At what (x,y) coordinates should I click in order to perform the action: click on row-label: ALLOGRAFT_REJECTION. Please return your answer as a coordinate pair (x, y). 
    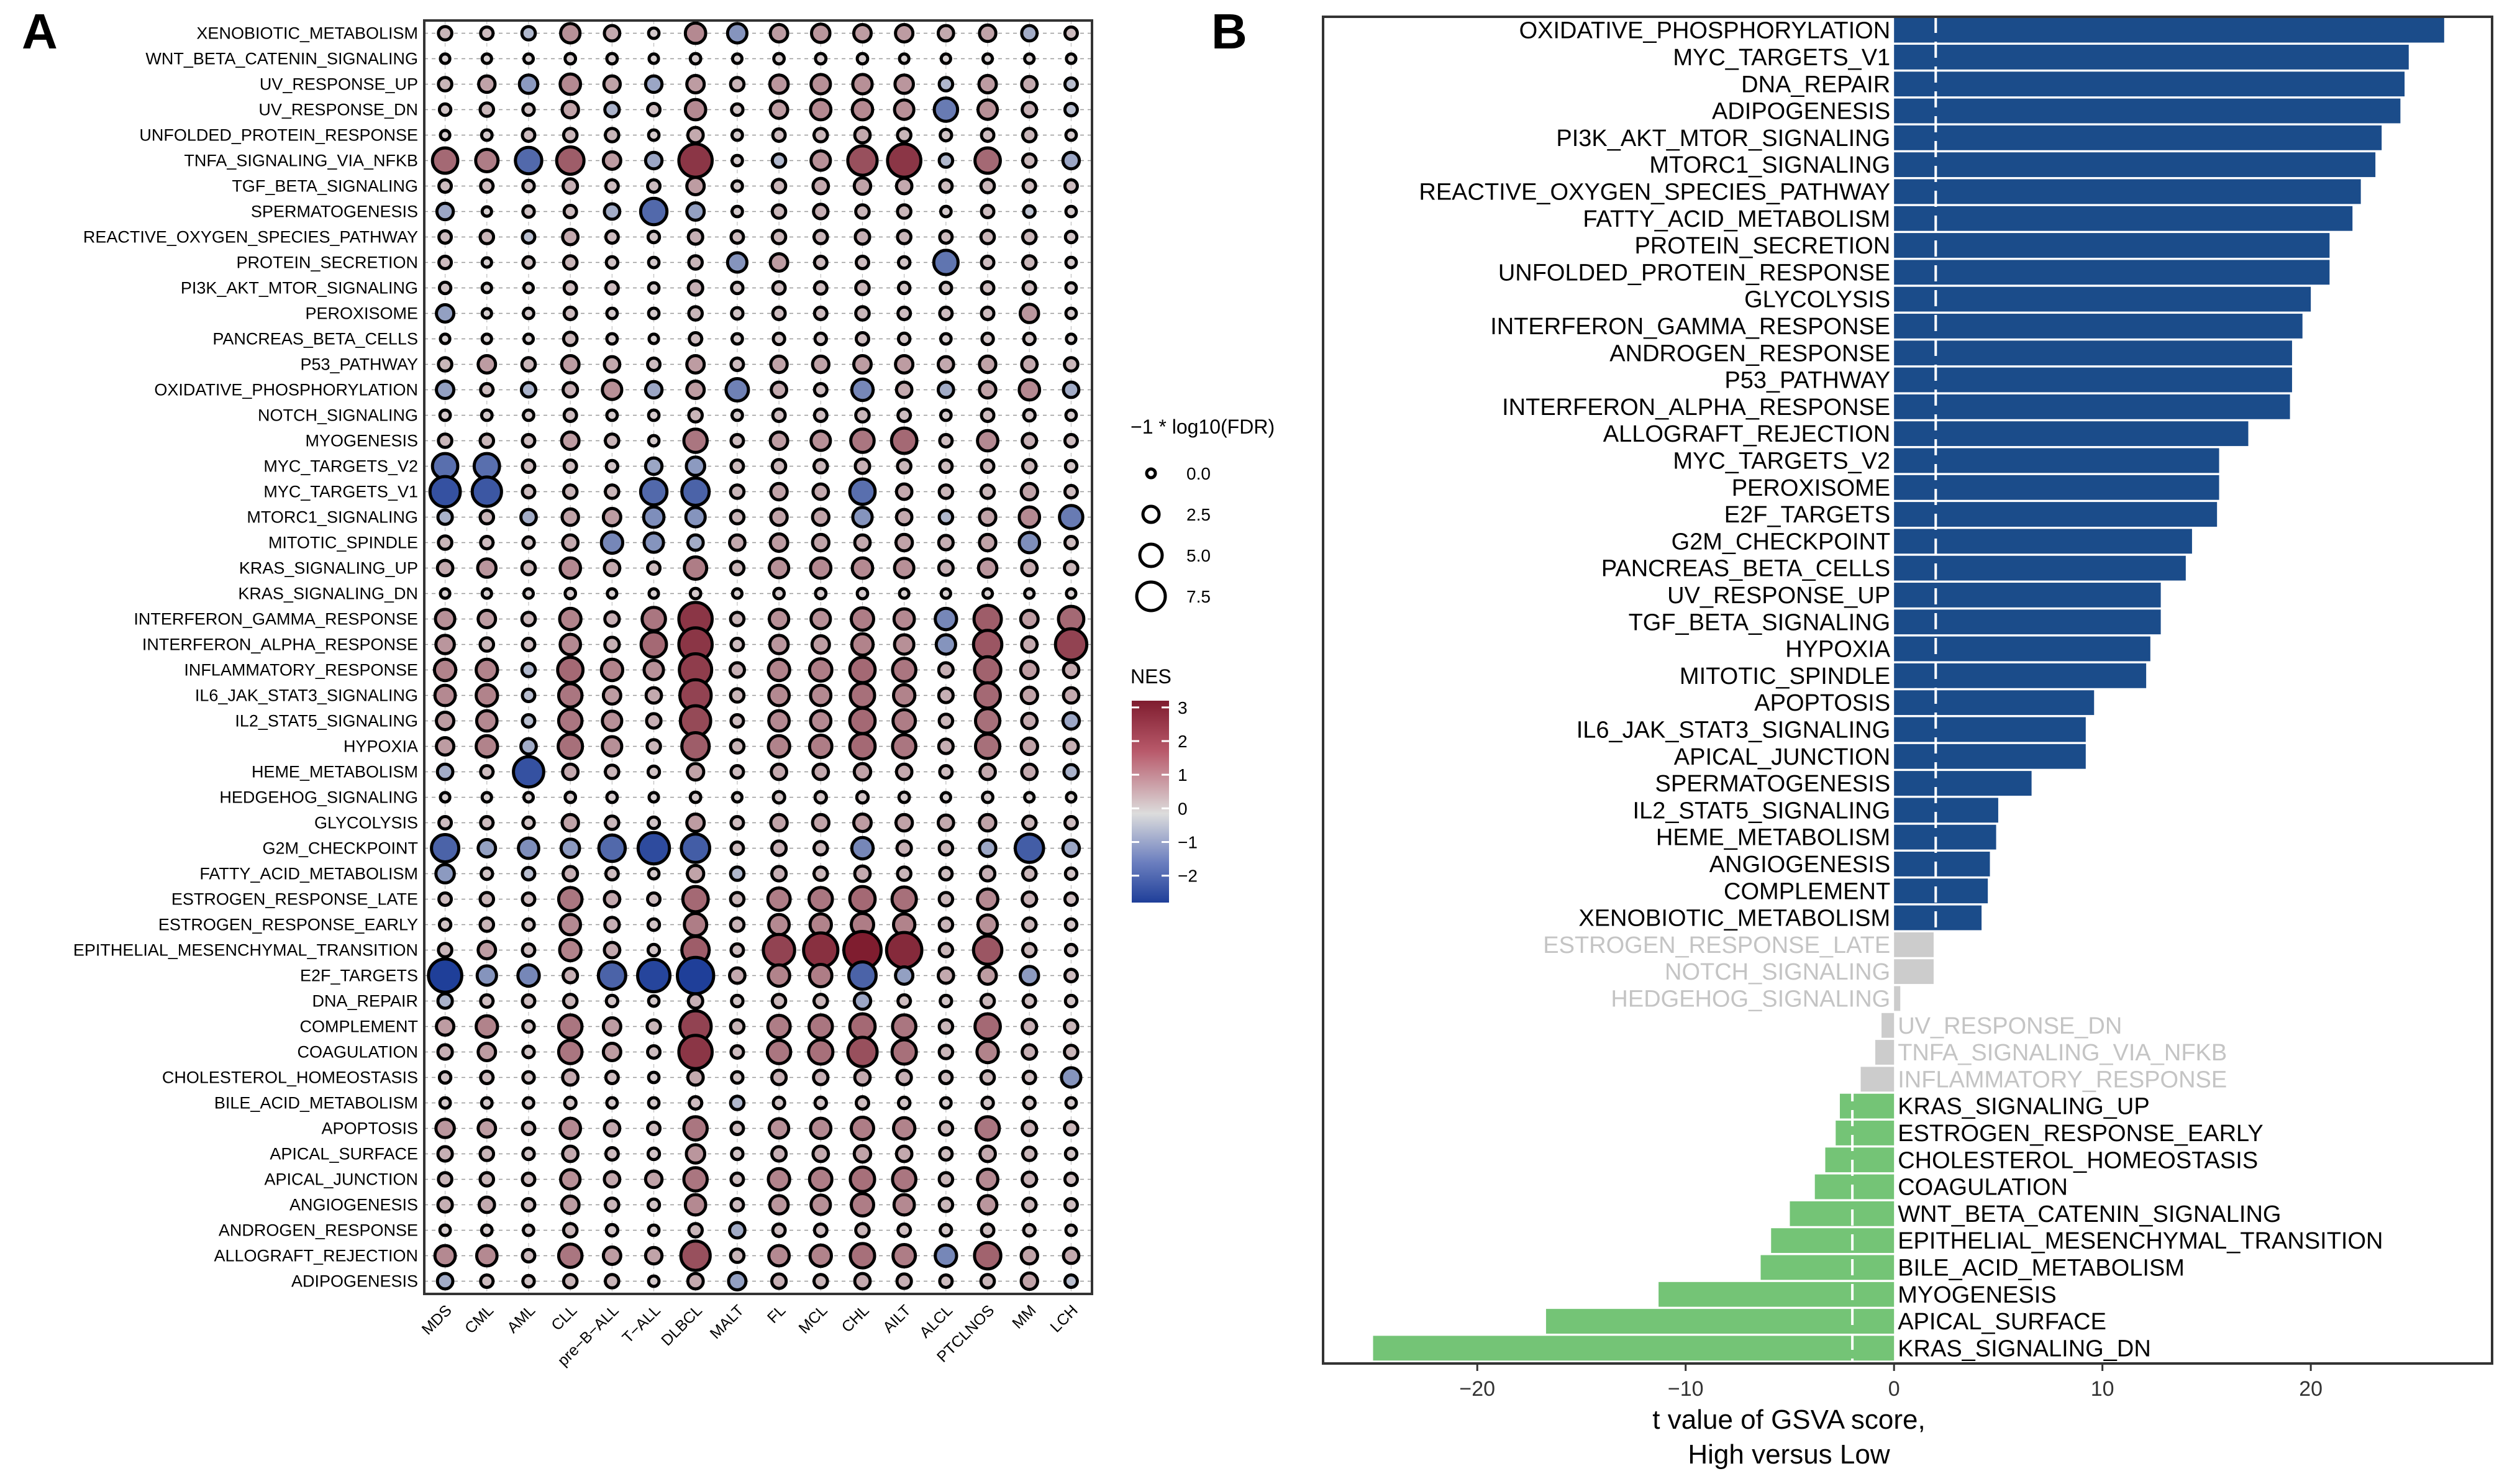
    Looking at the image, I should click on (316, 1256).